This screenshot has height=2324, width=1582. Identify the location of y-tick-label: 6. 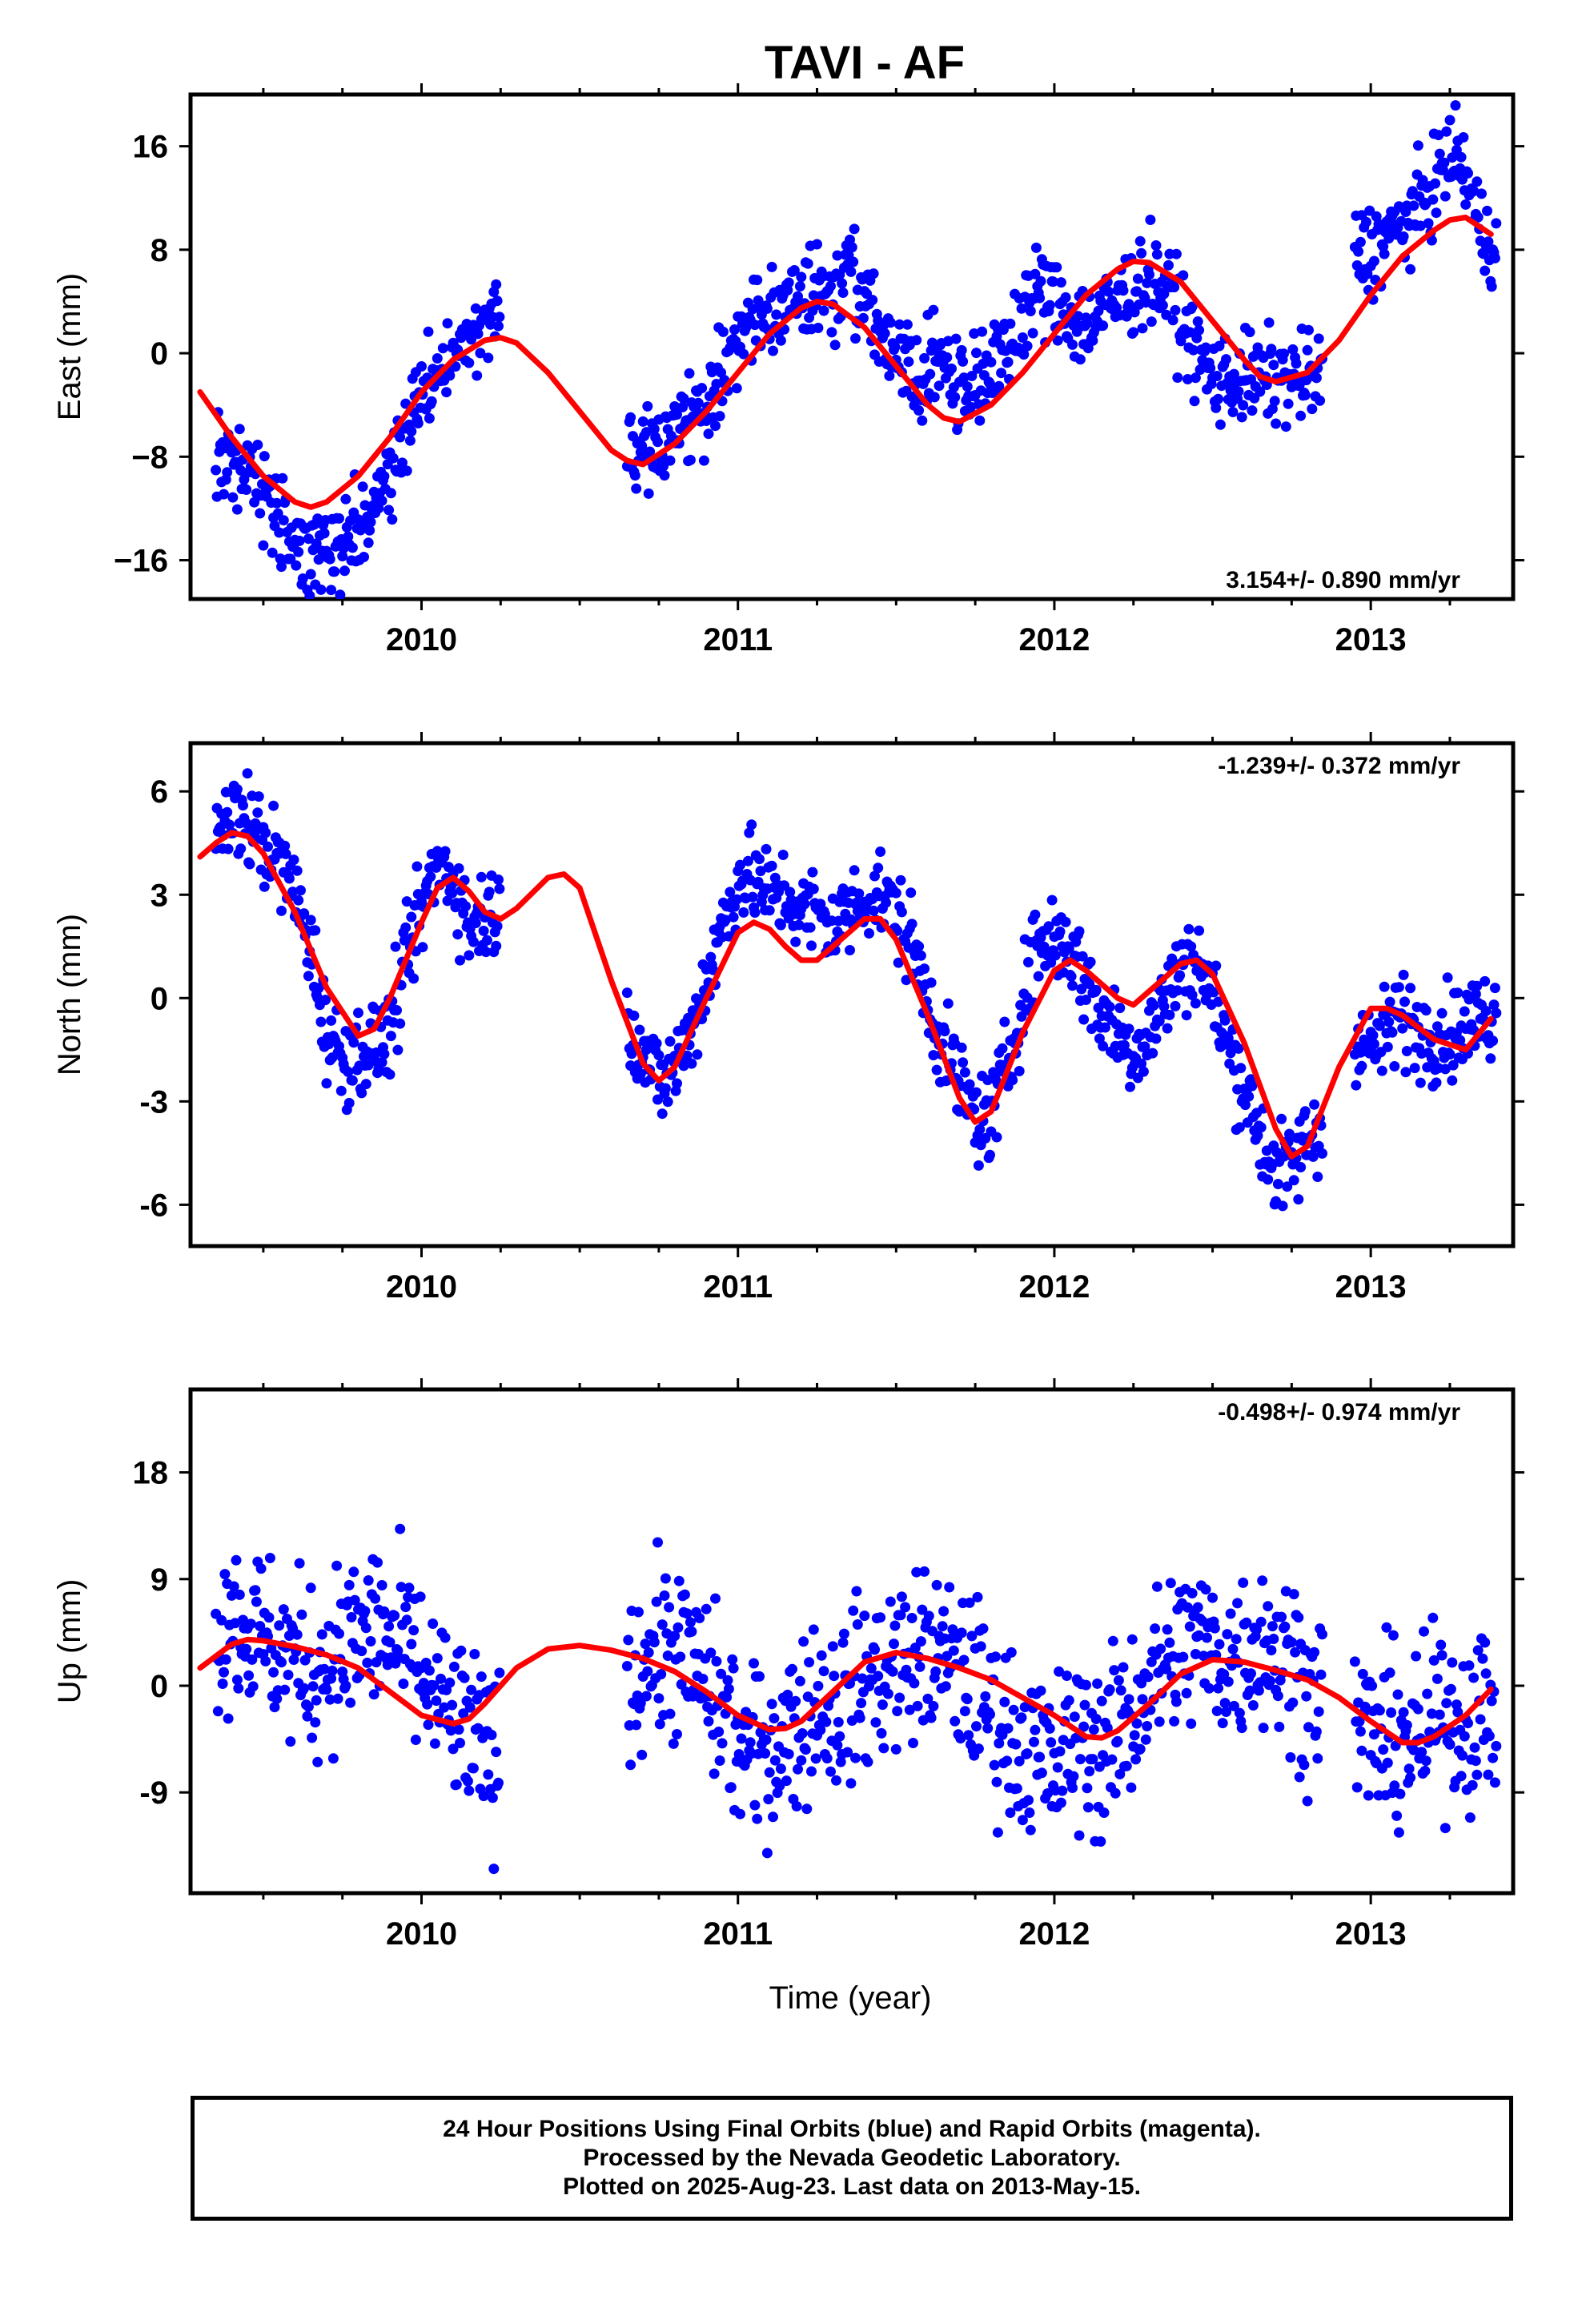
(159, 792).